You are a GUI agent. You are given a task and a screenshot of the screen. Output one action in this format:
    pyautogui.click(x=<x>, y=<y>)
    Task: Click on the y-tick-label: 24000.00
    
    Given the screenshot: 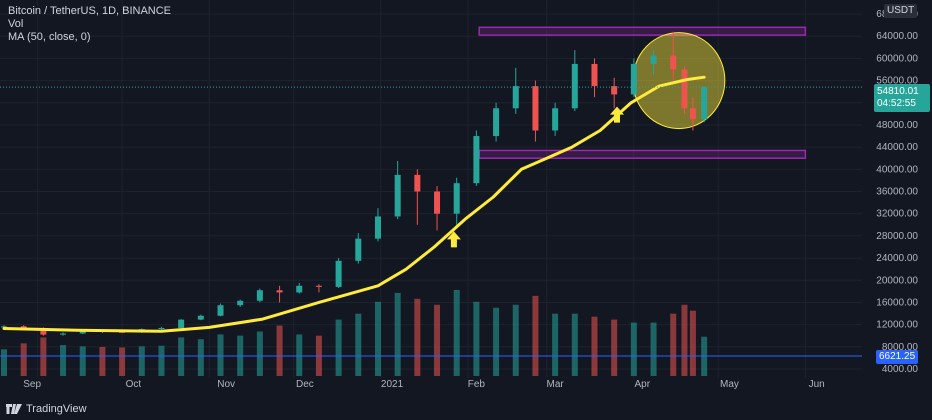 What is the action you would take?
    pyautogui.click(x=897, y=258)
    